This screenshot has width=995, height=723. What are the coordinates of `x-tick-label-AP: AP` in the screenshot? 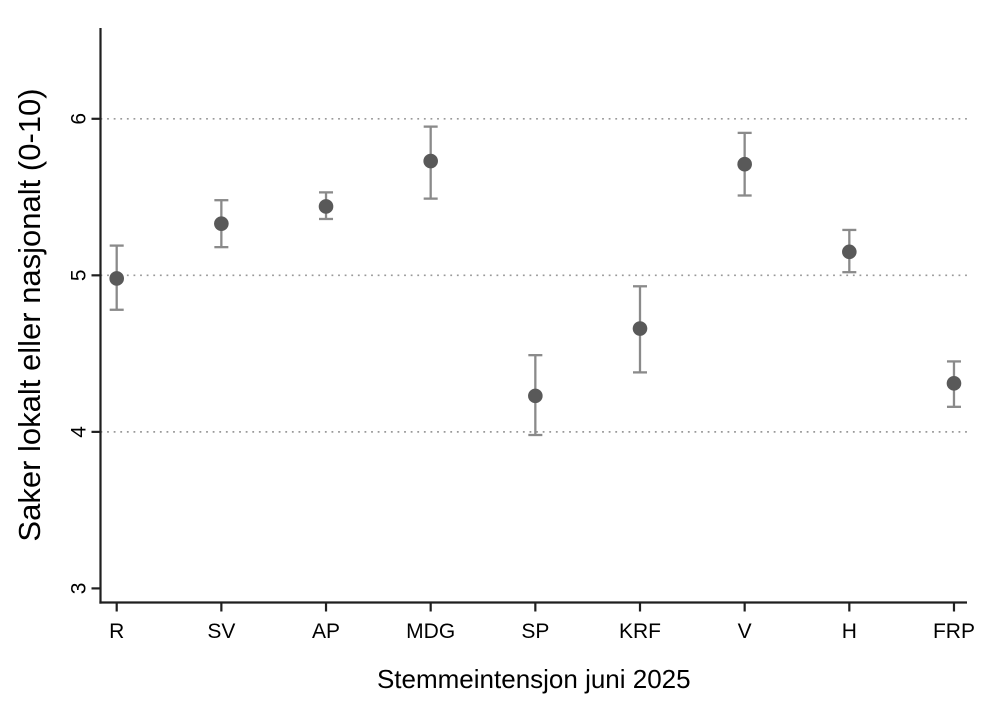 It's located at (326, 631).